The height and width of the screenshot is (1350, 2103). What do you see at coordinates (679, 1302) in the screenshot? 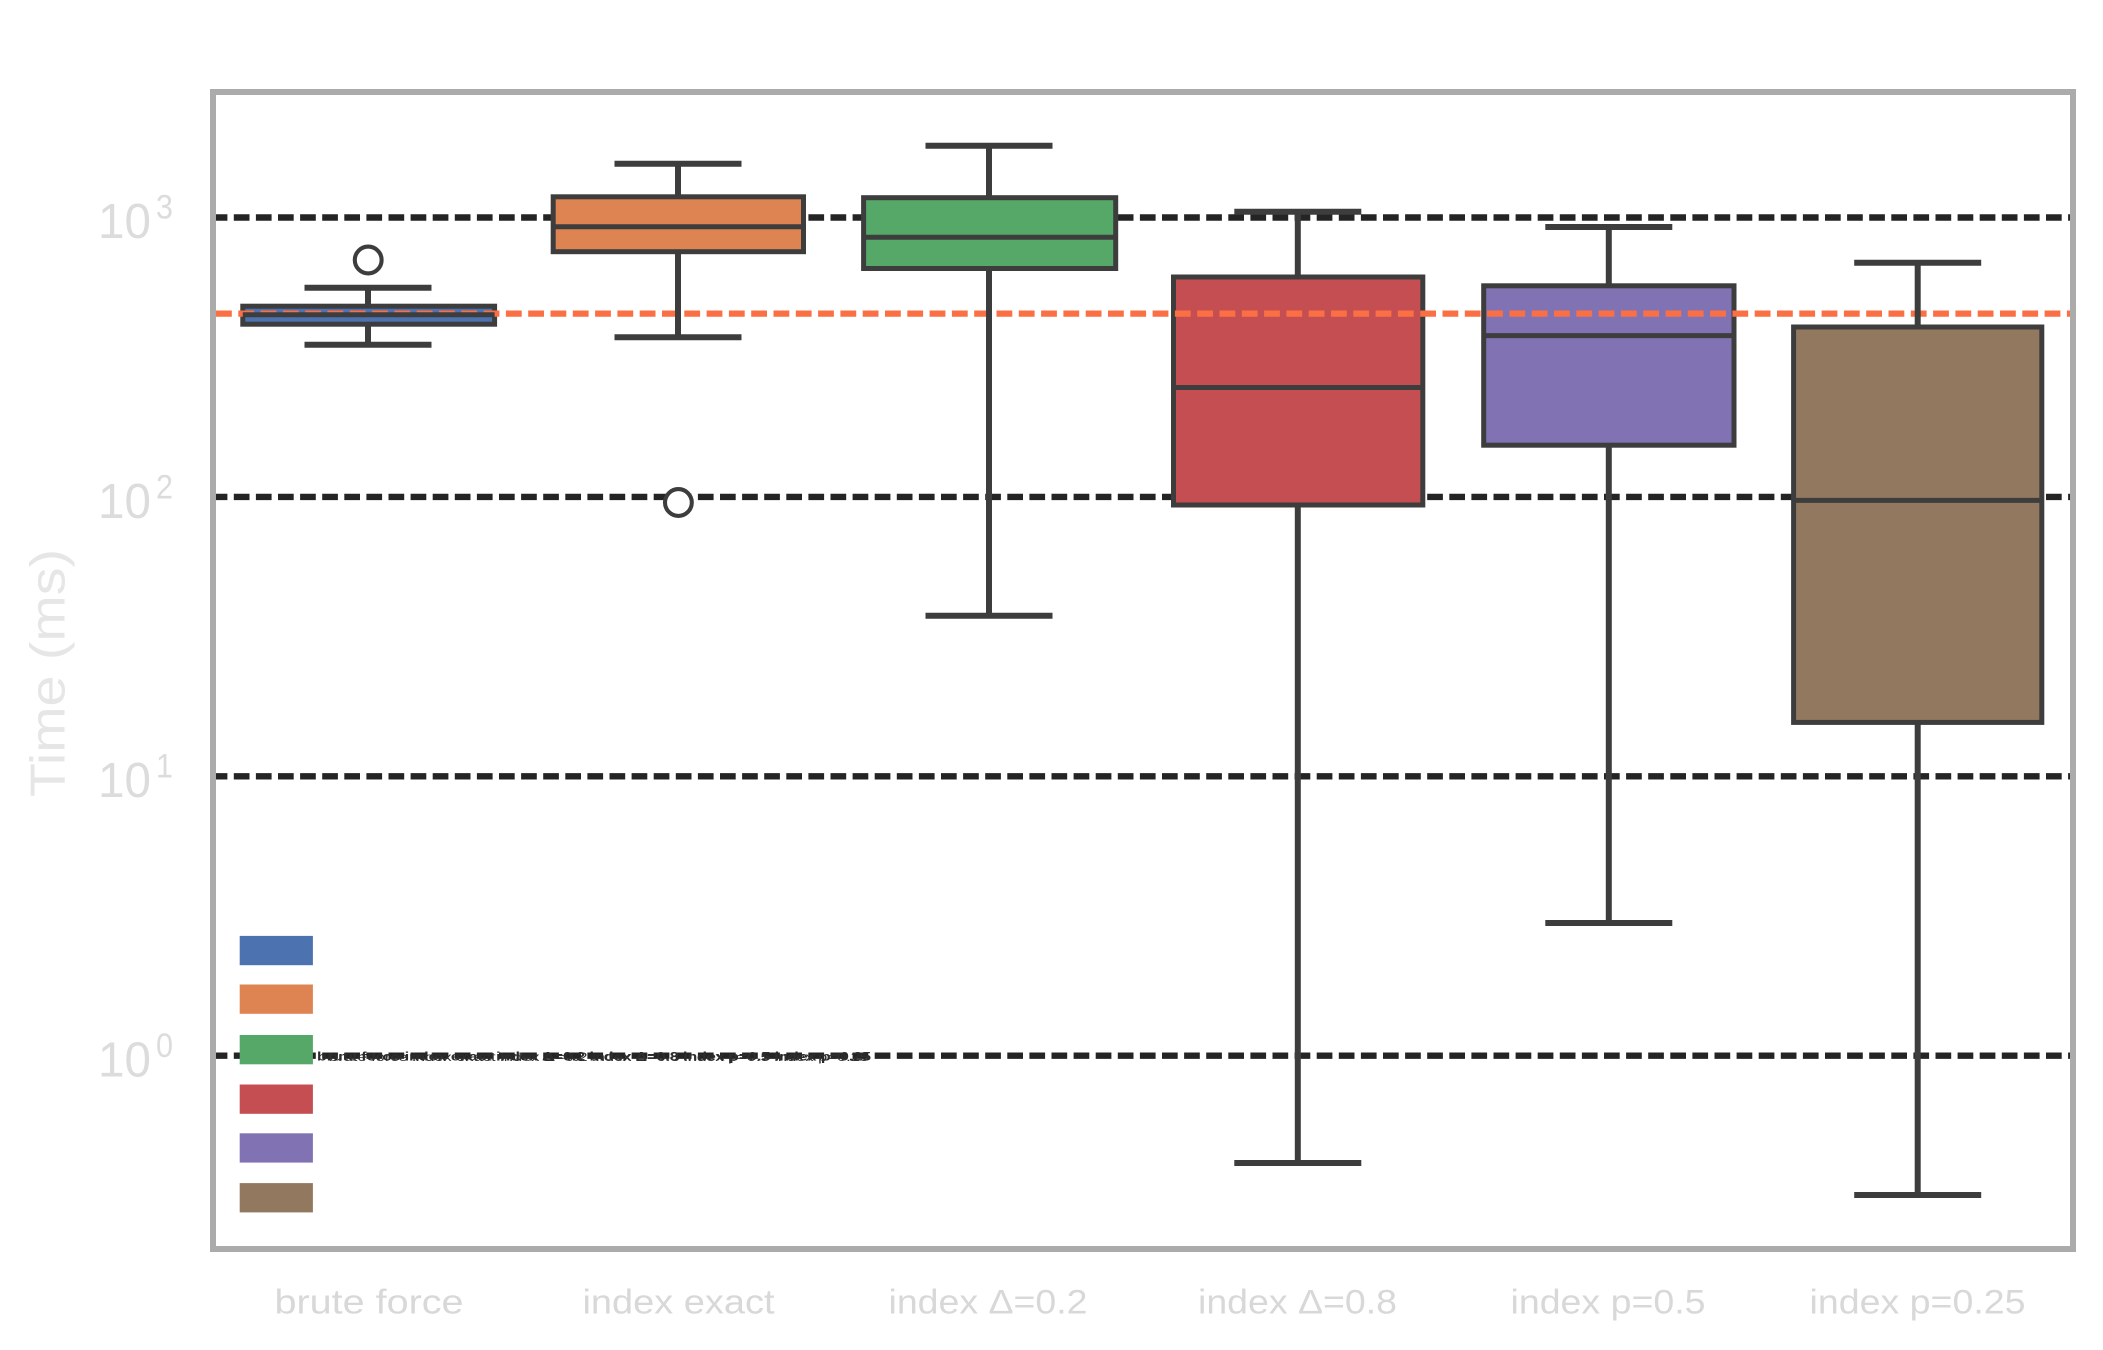
I see `svg-text: index exact` at bounding box center [679, 1302].